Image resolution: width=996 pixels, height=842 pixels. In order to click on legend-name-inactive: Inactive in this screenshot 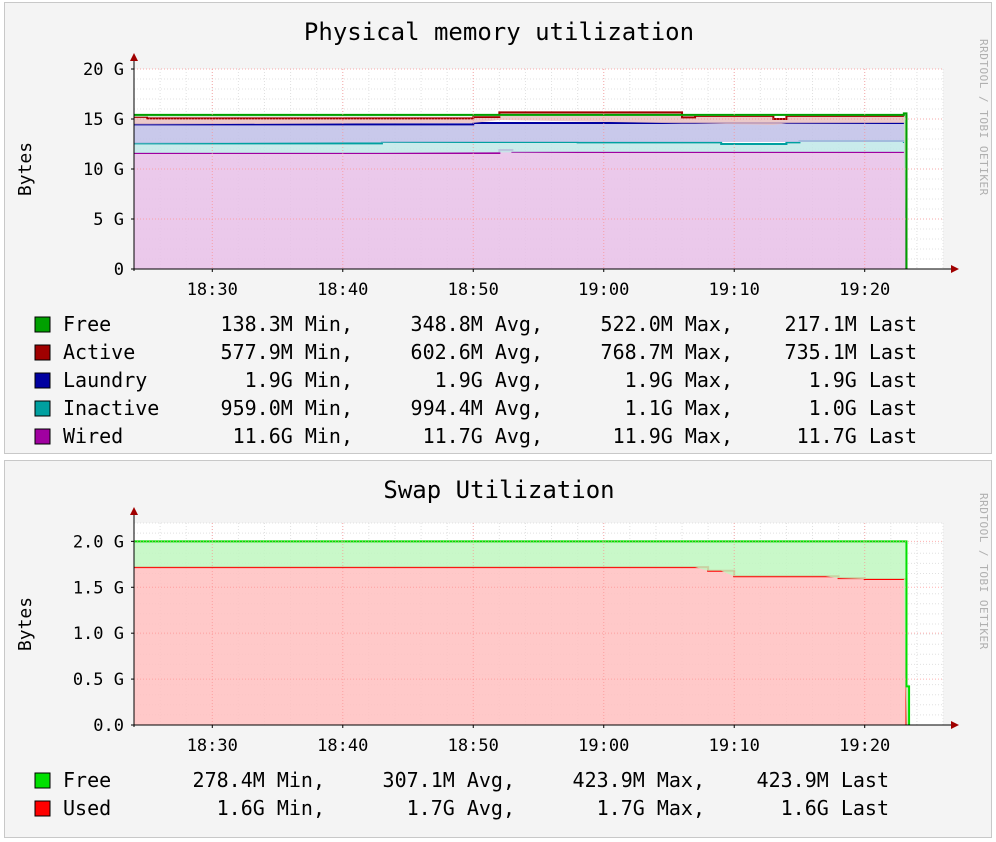, I will do `click(111, 408)`.